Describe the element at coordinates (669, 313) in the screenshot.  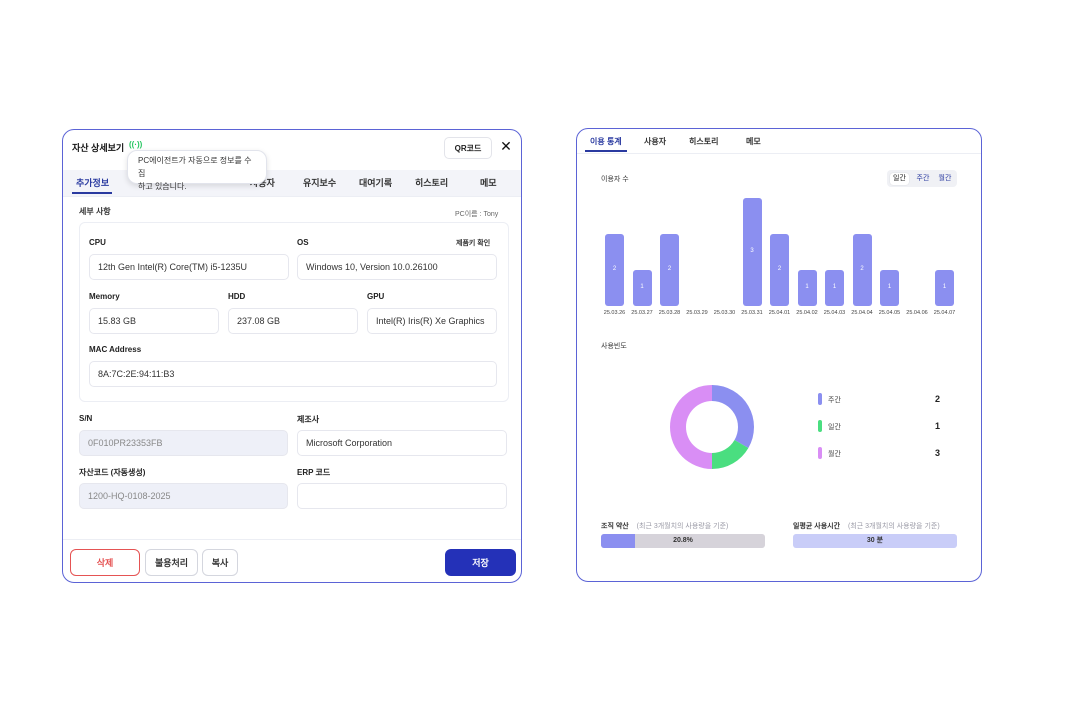
I see `date-tick-label: 25.03.28` at that location.